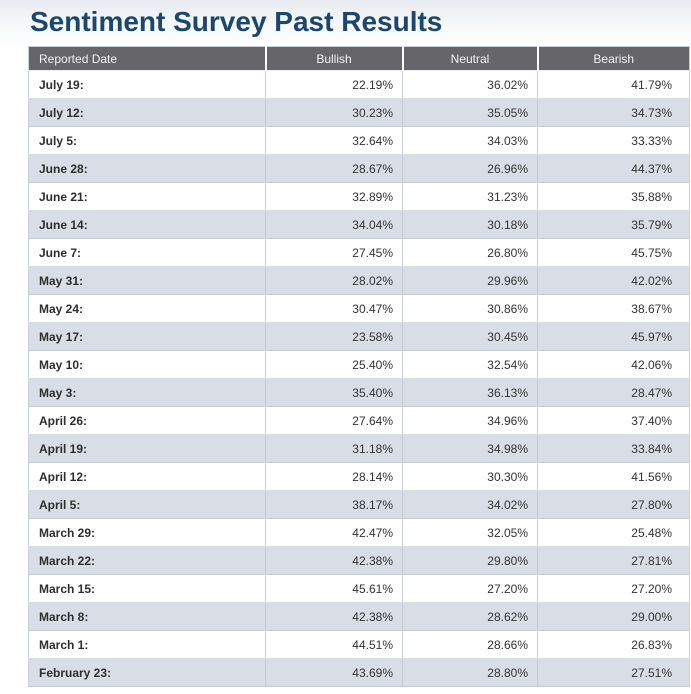 The width and height of the screenshot is (691, 694). What do you see at coordinates (470, 588) in the screenshot?
I see `neutral-cell: 27.20%` at bounding box center [470, 588].